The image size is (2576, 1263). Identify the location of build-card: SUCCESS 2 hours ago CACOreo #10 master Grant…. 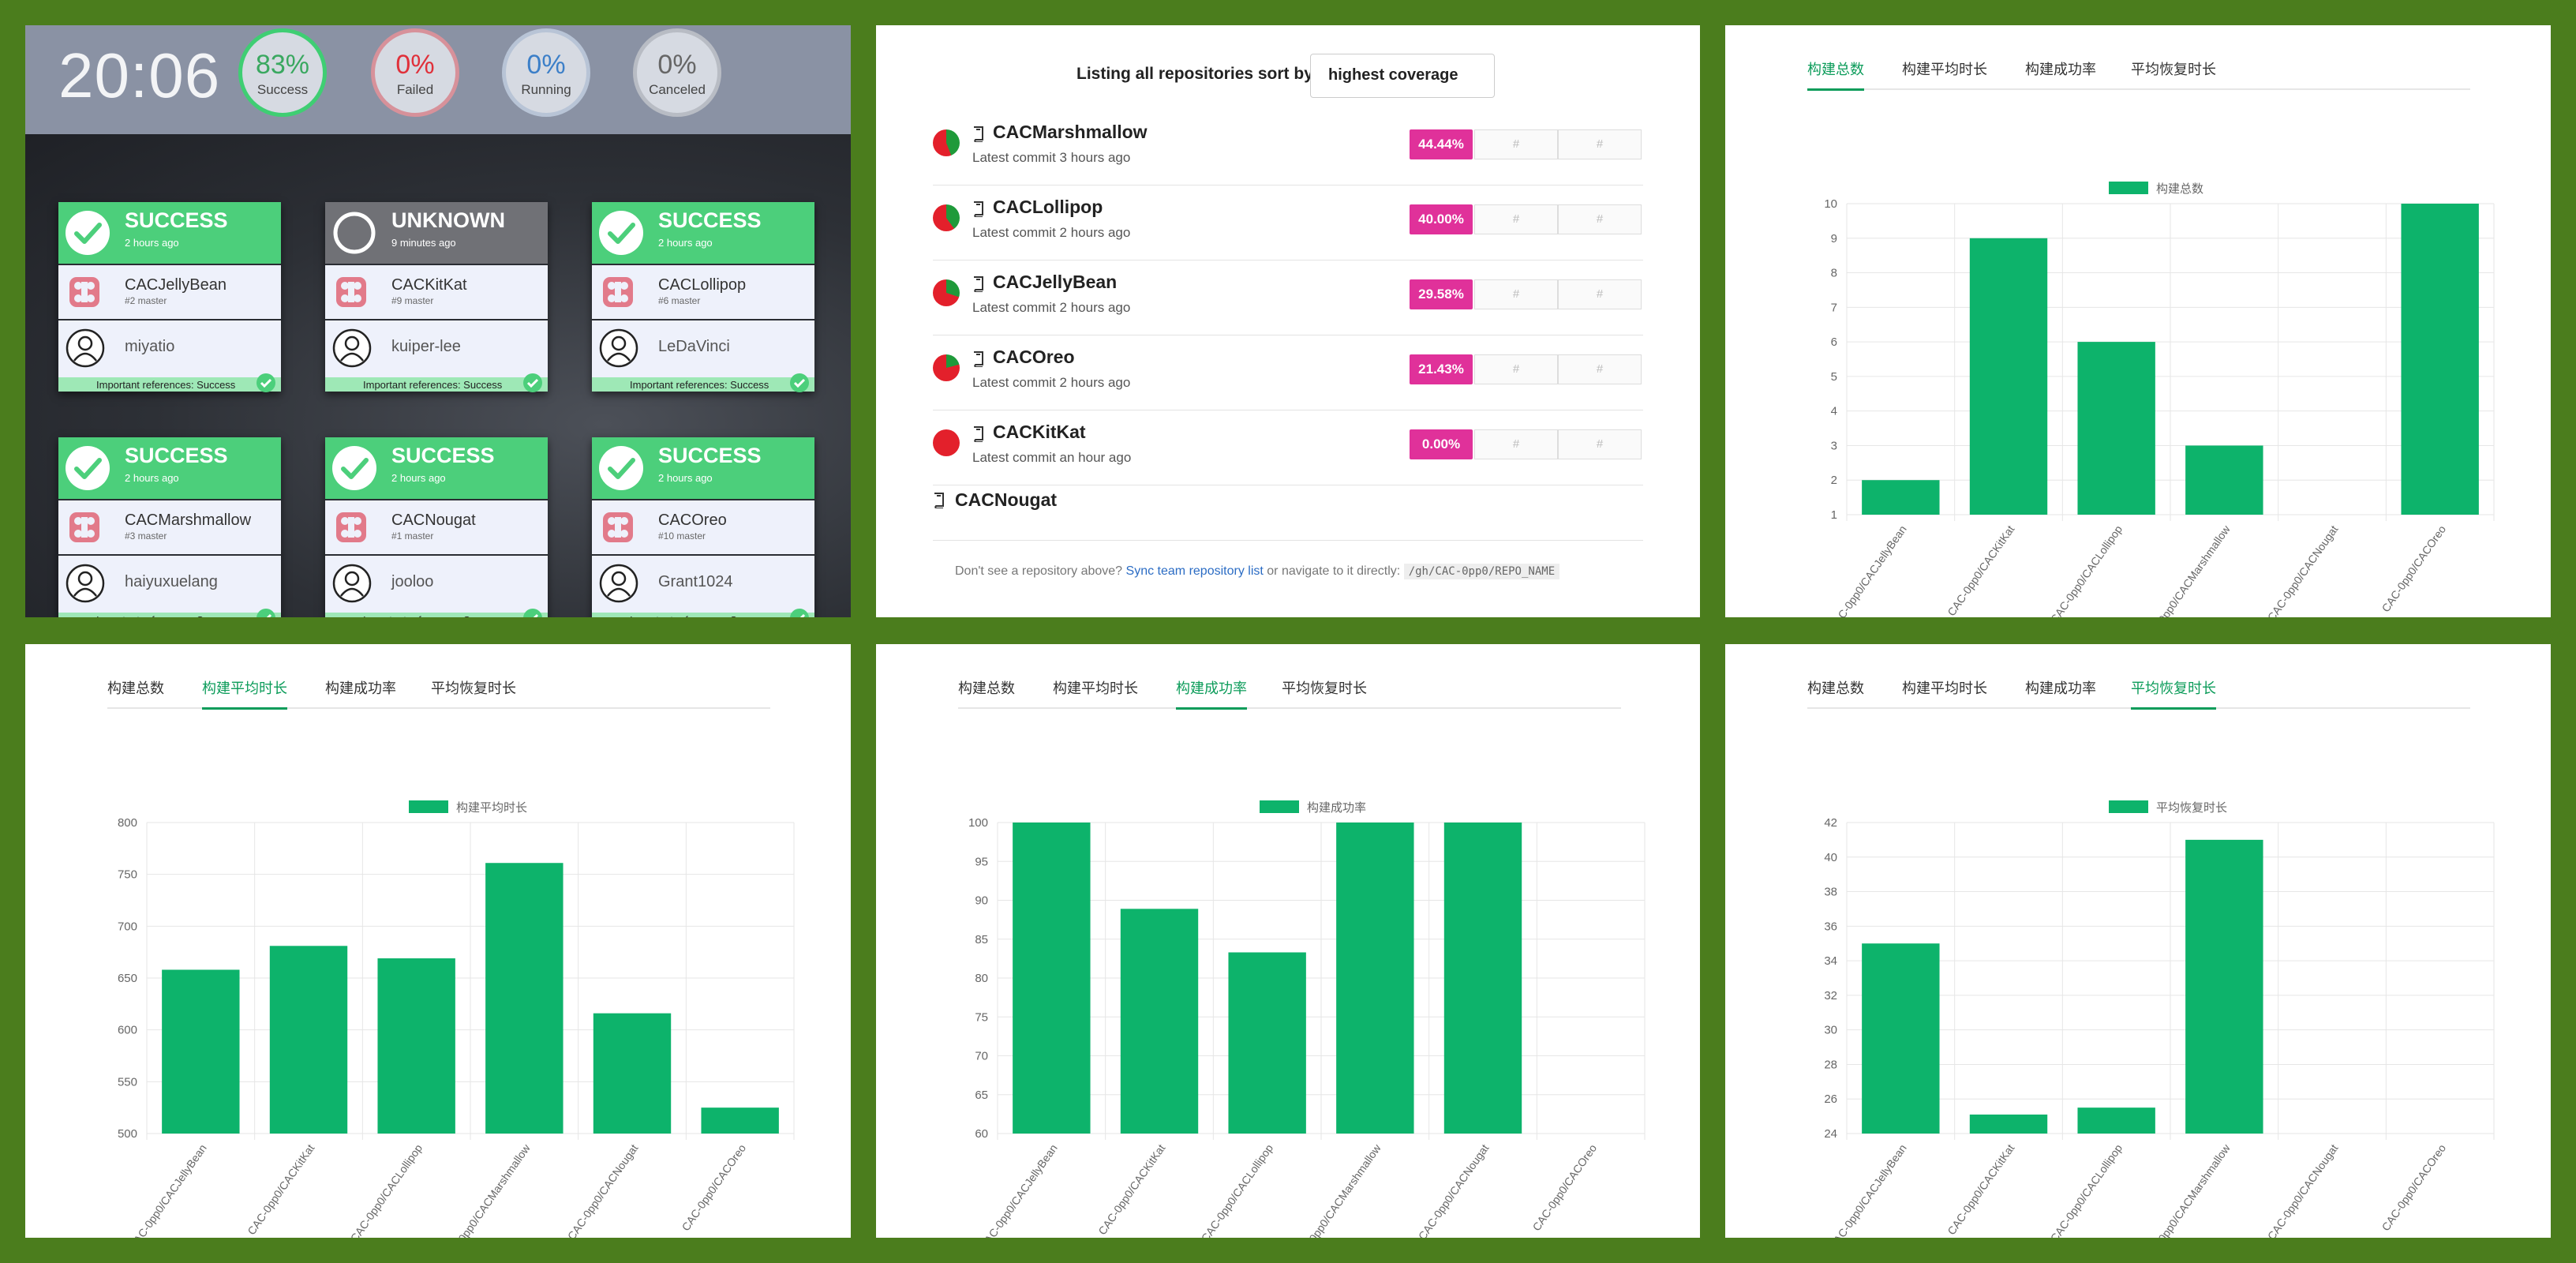
(703, 527).